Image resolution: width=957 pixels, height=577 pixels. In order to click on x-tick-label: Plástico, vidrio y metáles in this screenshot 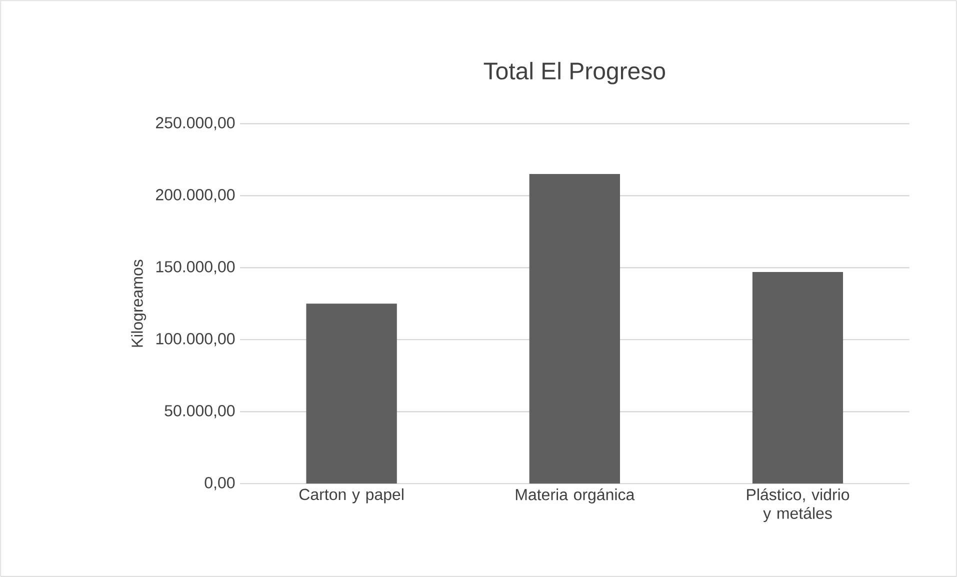, I will do `click(798, 505)`.